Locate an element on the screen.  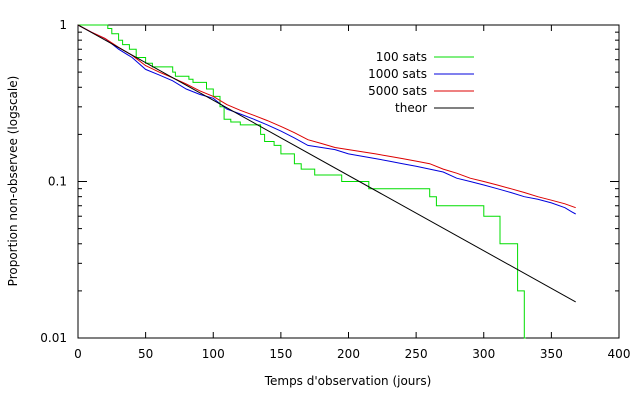
x-tick-label: 200 is located at coordinates (348, 354).